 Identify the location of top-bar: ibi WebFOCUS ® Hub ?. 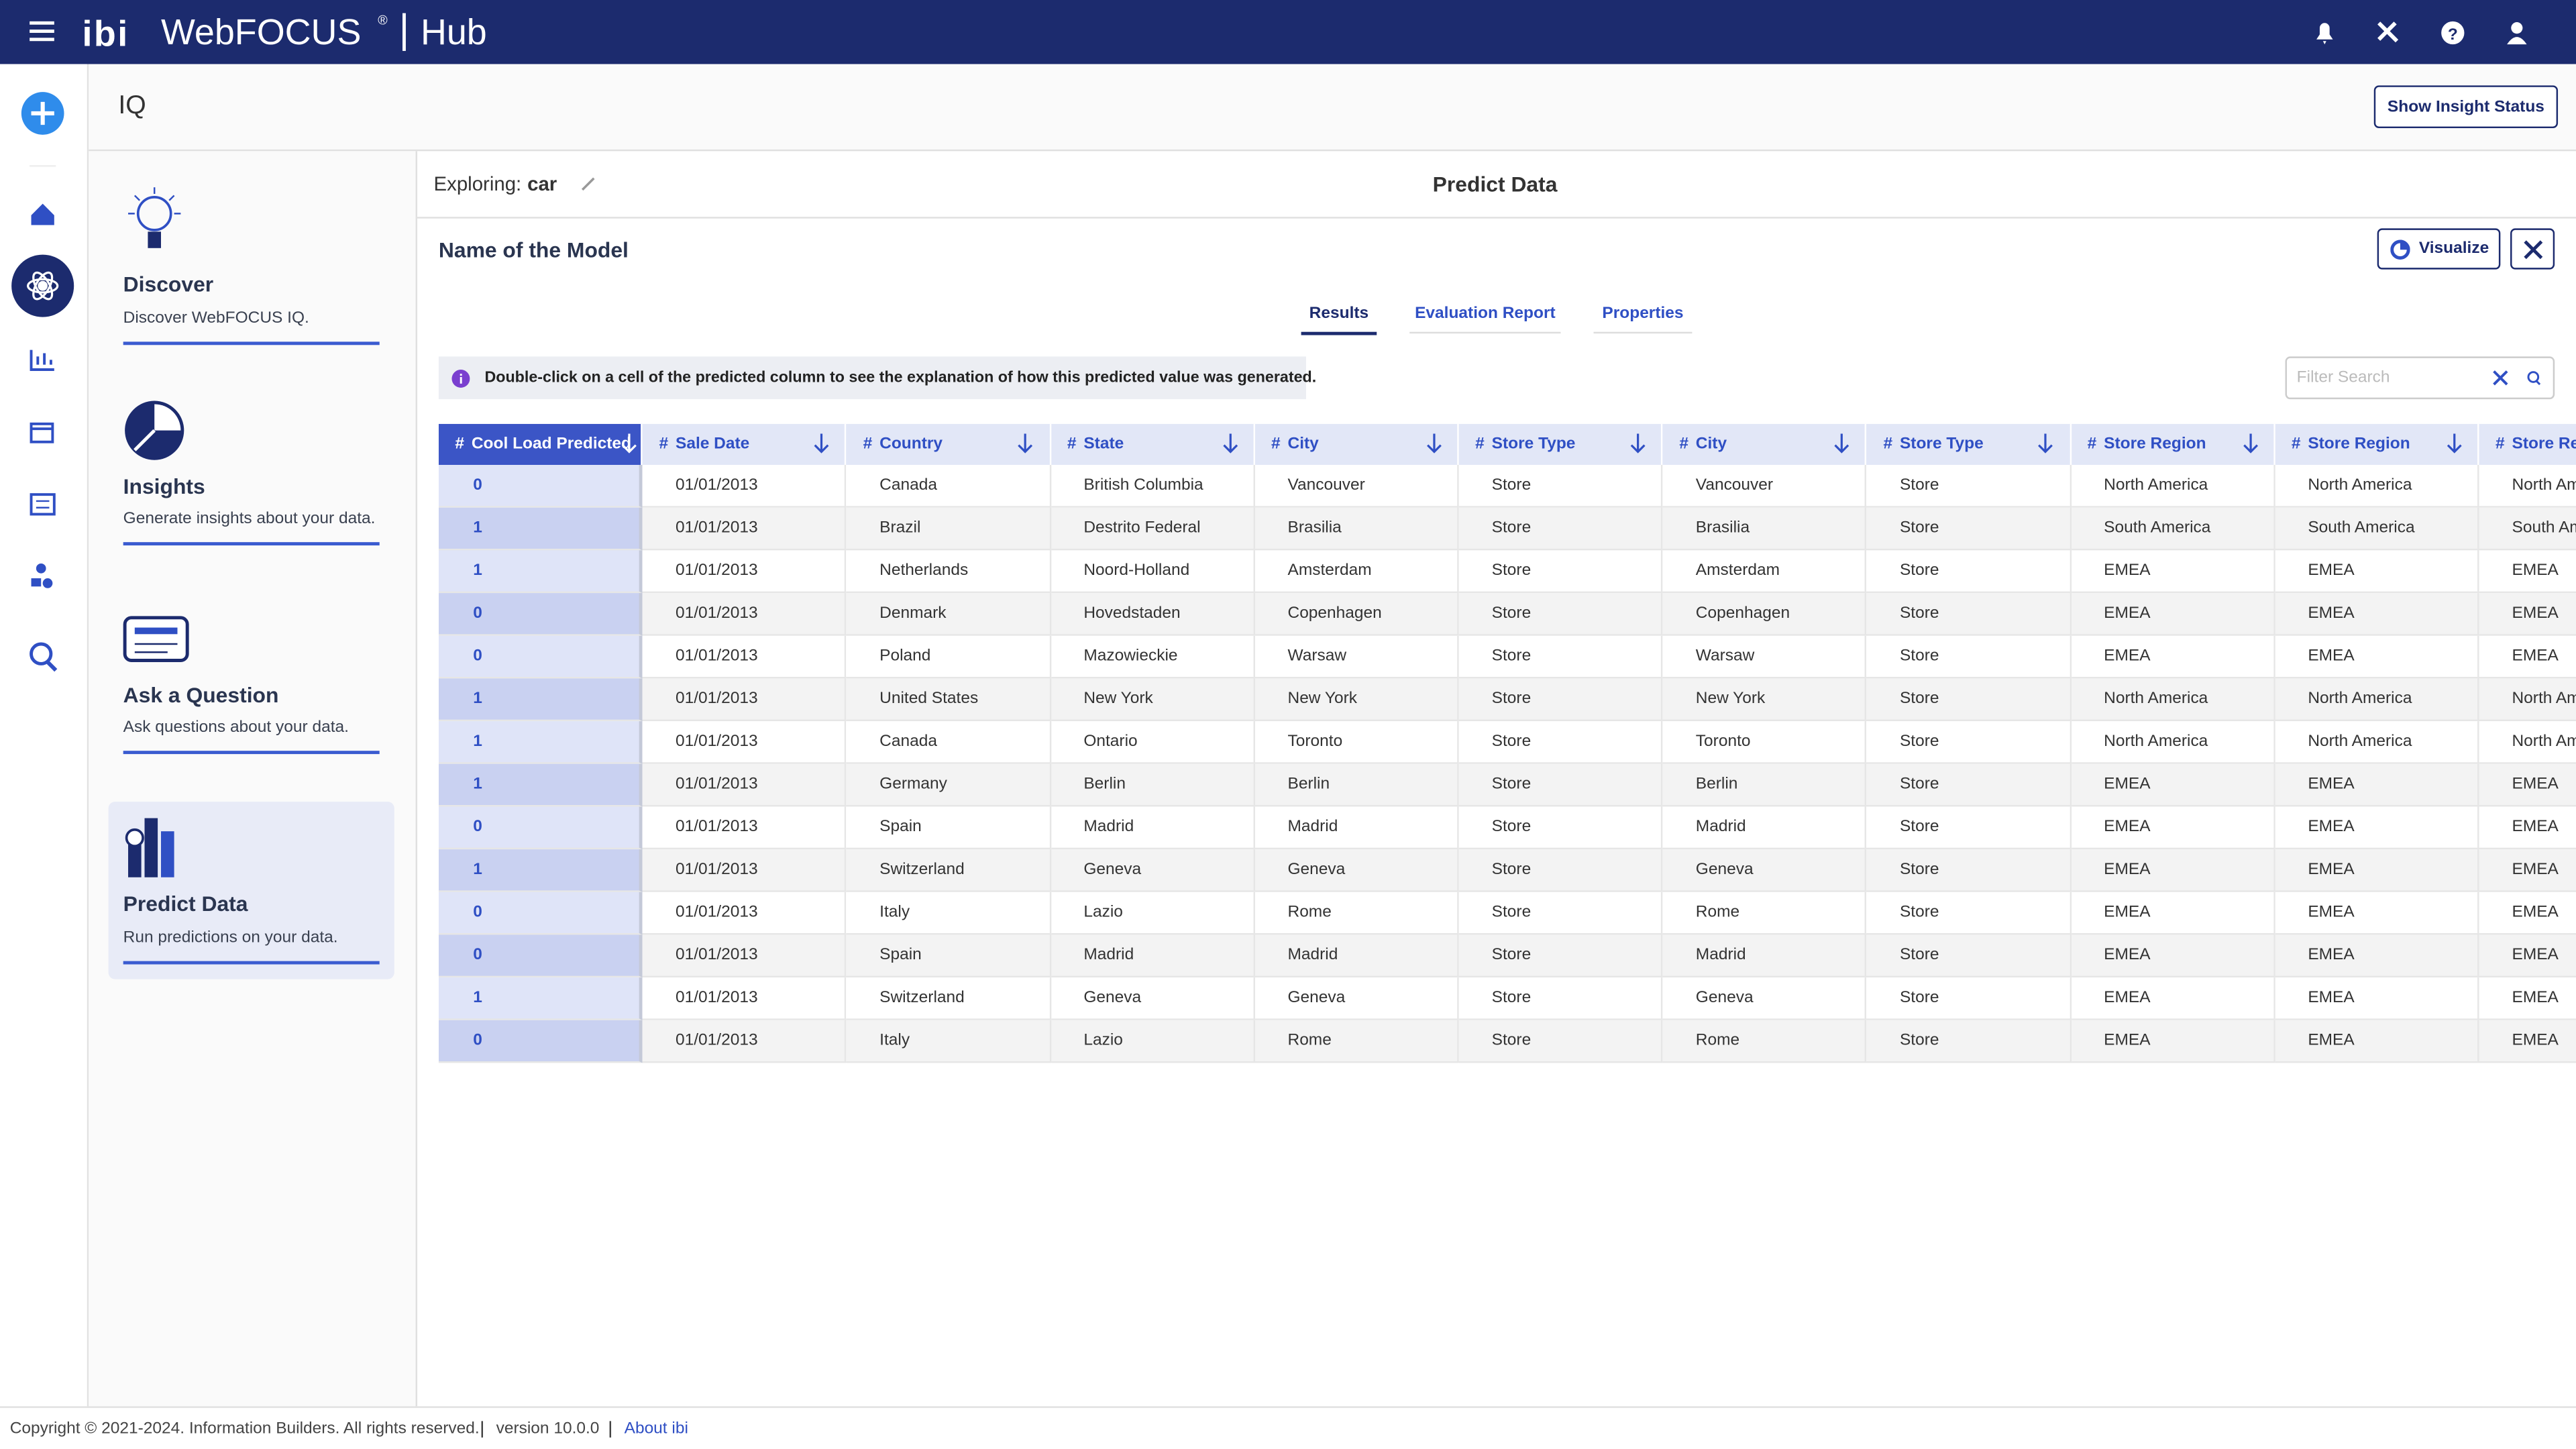
(1288, 32).